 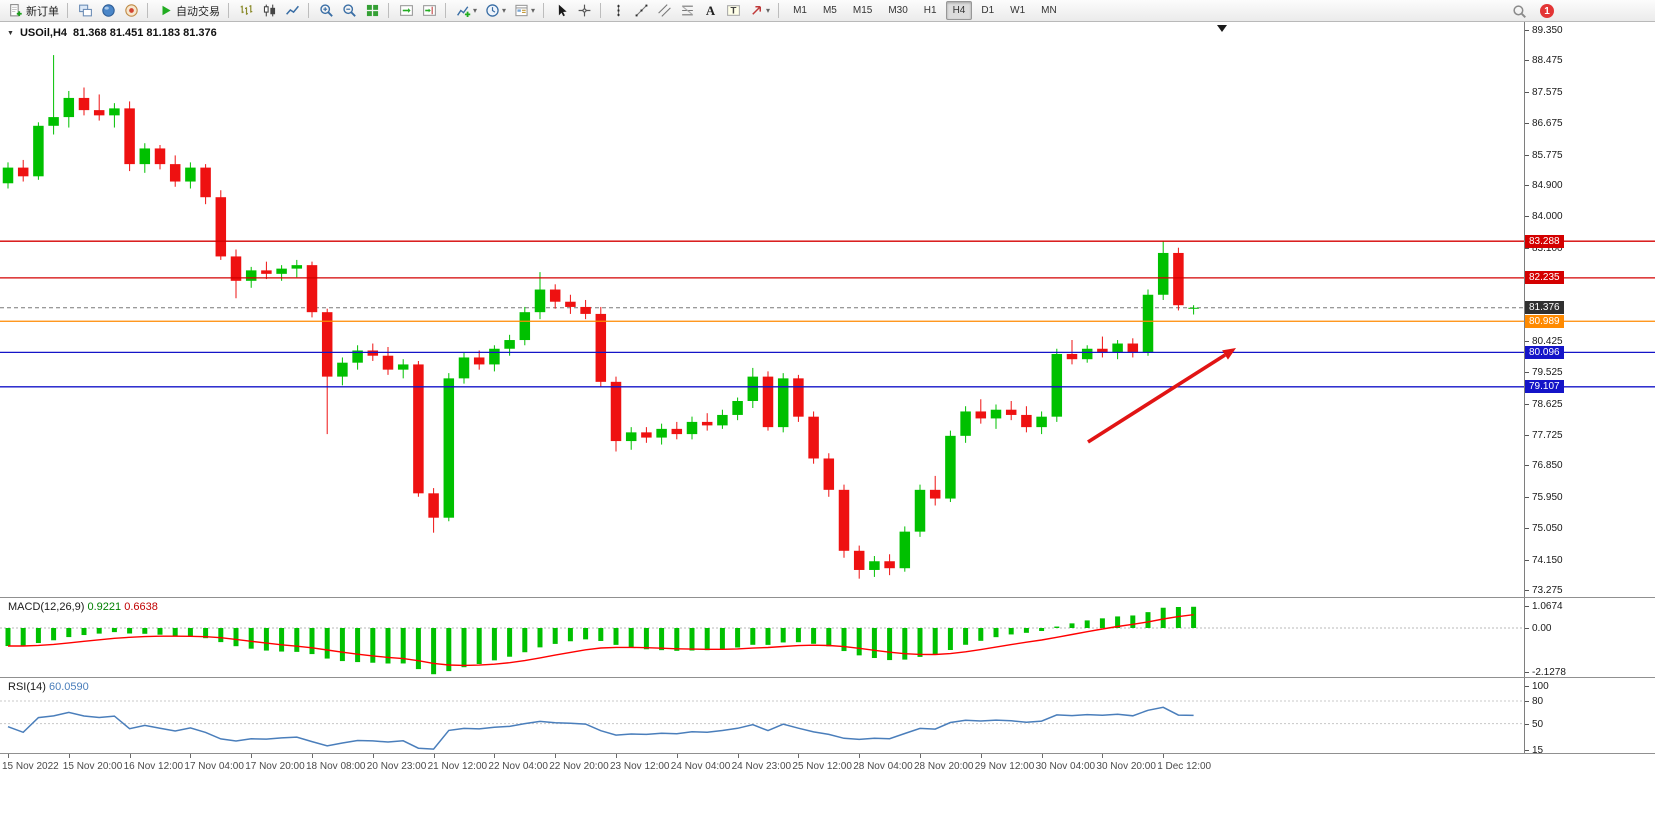 I want to click on macd-histogram, so click(x=601, y=640).